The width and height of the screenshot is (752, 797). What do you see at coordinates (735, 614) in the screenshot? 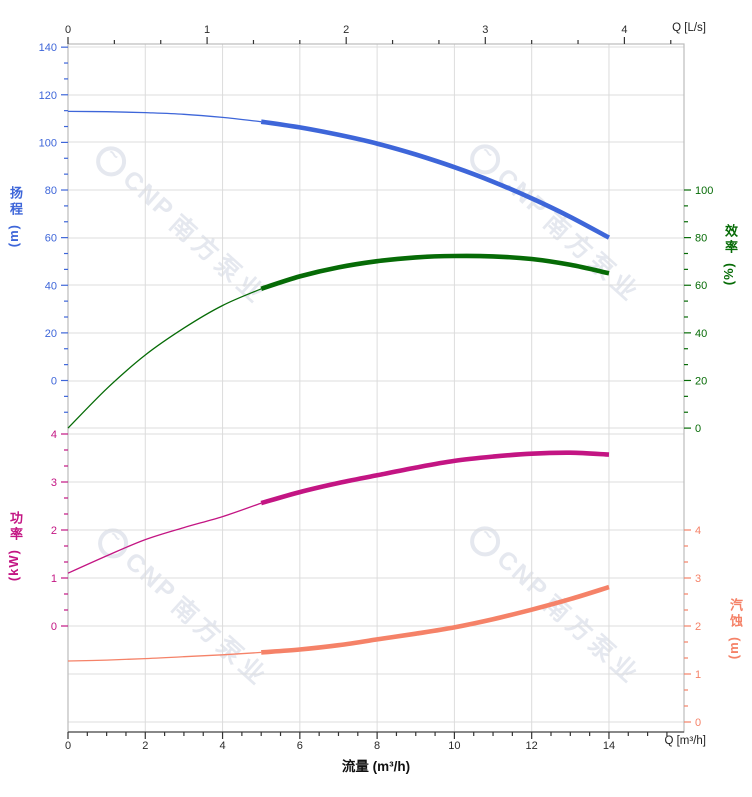
I see `npsh-axis-title-text: 汽蚀` at bounding box center [735, 614].